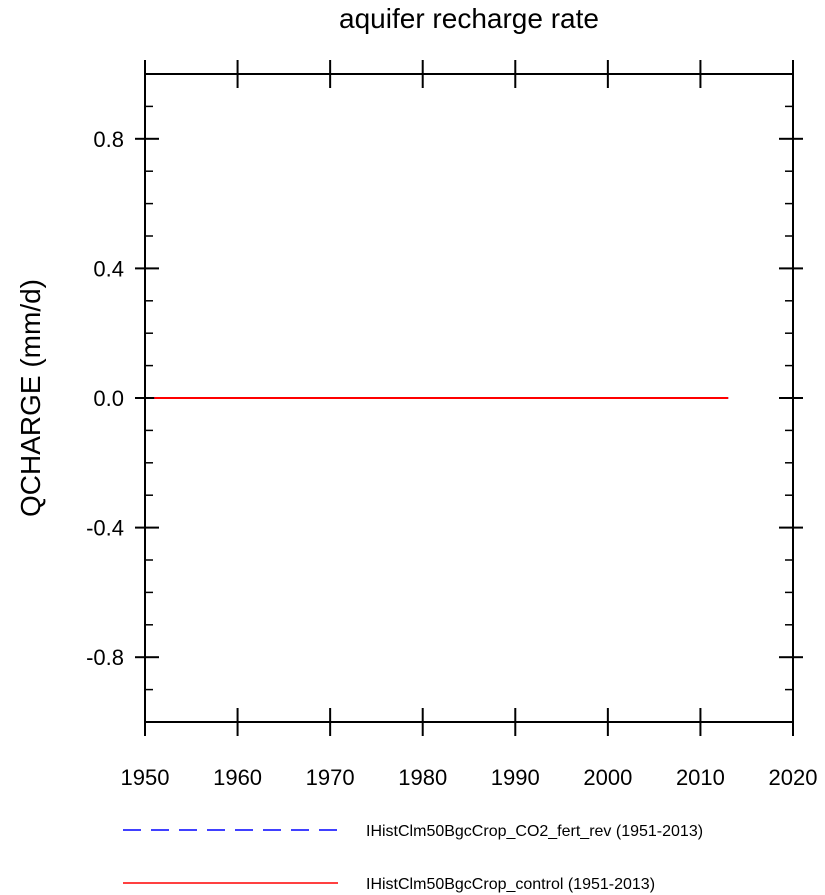 This screenshot has width=825, height=895. I want to click on x-tick-label: 1950, so click(145, 777).